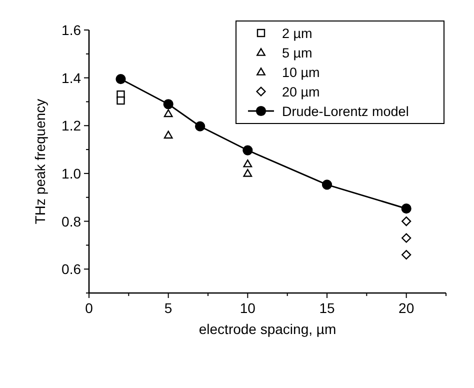  I want to click on x-tick-label: 10, so click(248, 308).